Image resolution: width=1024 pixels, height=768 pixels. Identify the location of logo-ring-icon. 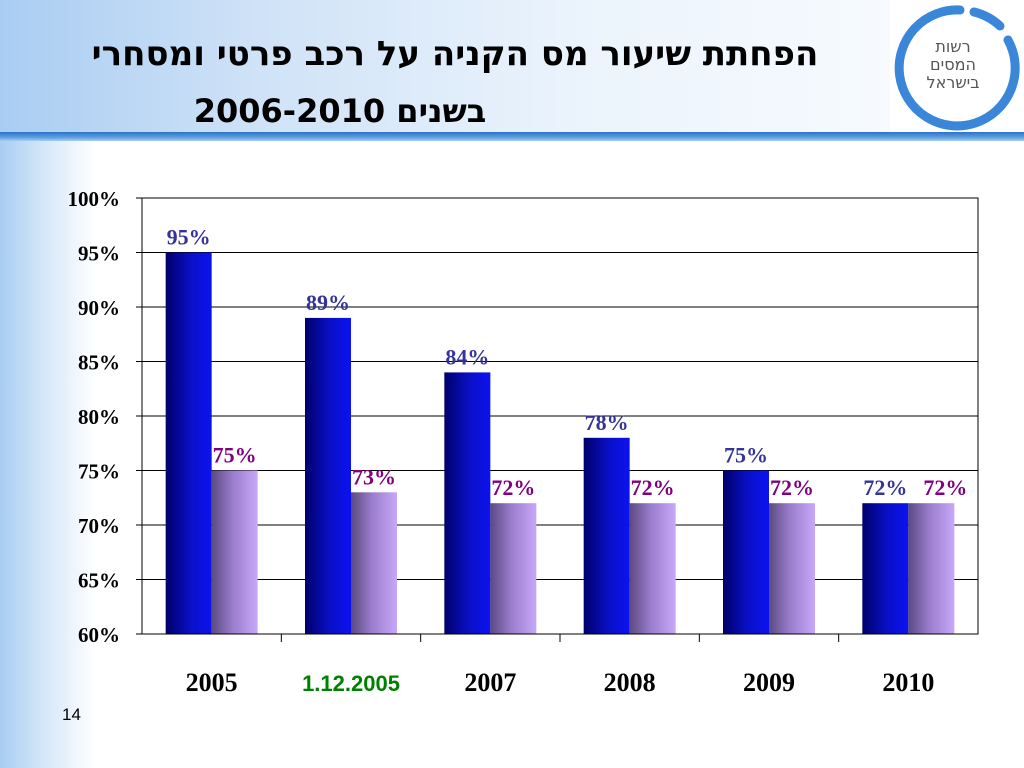
(957, 68).